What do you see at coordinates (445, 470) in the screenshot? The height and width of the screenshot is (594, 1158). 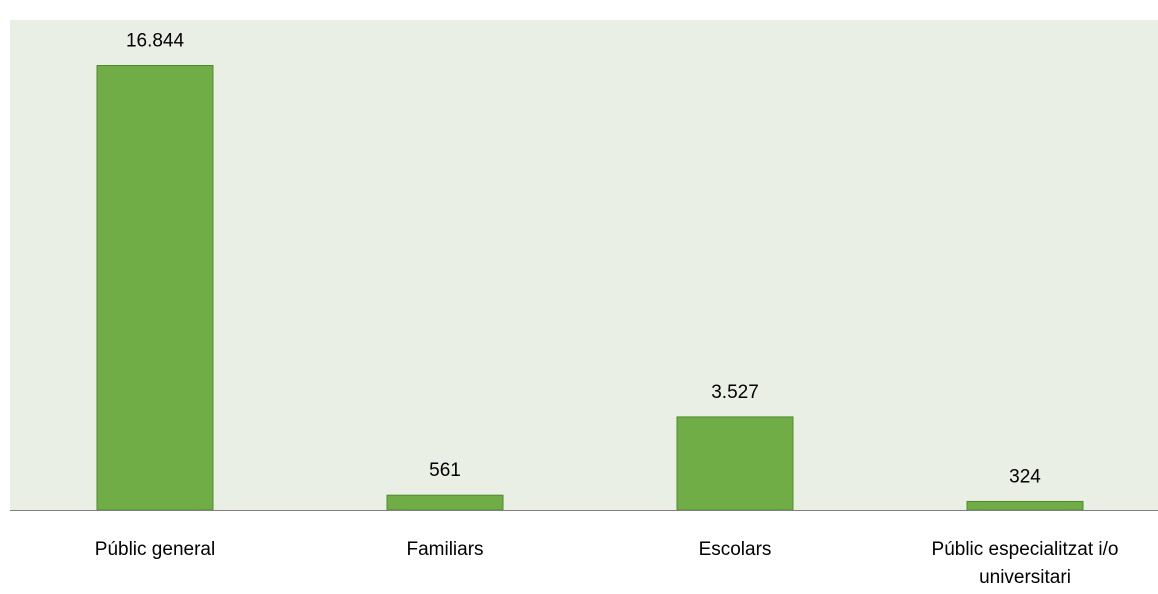 I see `data-label: 561` at bounding box center [445, 470].